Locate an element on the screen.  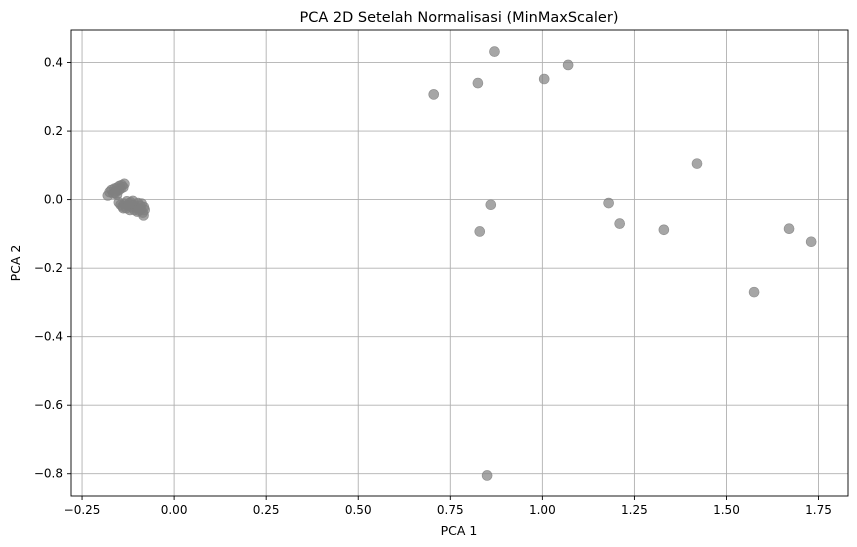
x-tick-label: 1.25 is located at coordinates (634, 510).